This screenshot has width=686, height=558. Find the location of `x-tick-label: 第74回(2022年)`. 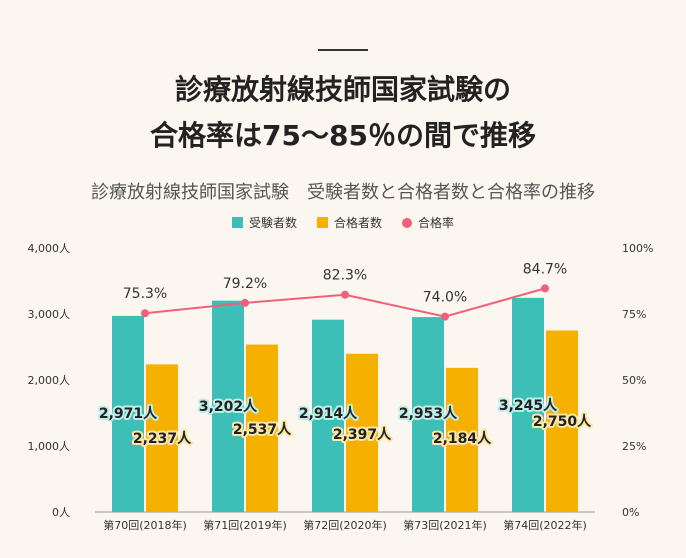

x-tick-label: 第74回(2022年) is located at coordinates (545, 525).